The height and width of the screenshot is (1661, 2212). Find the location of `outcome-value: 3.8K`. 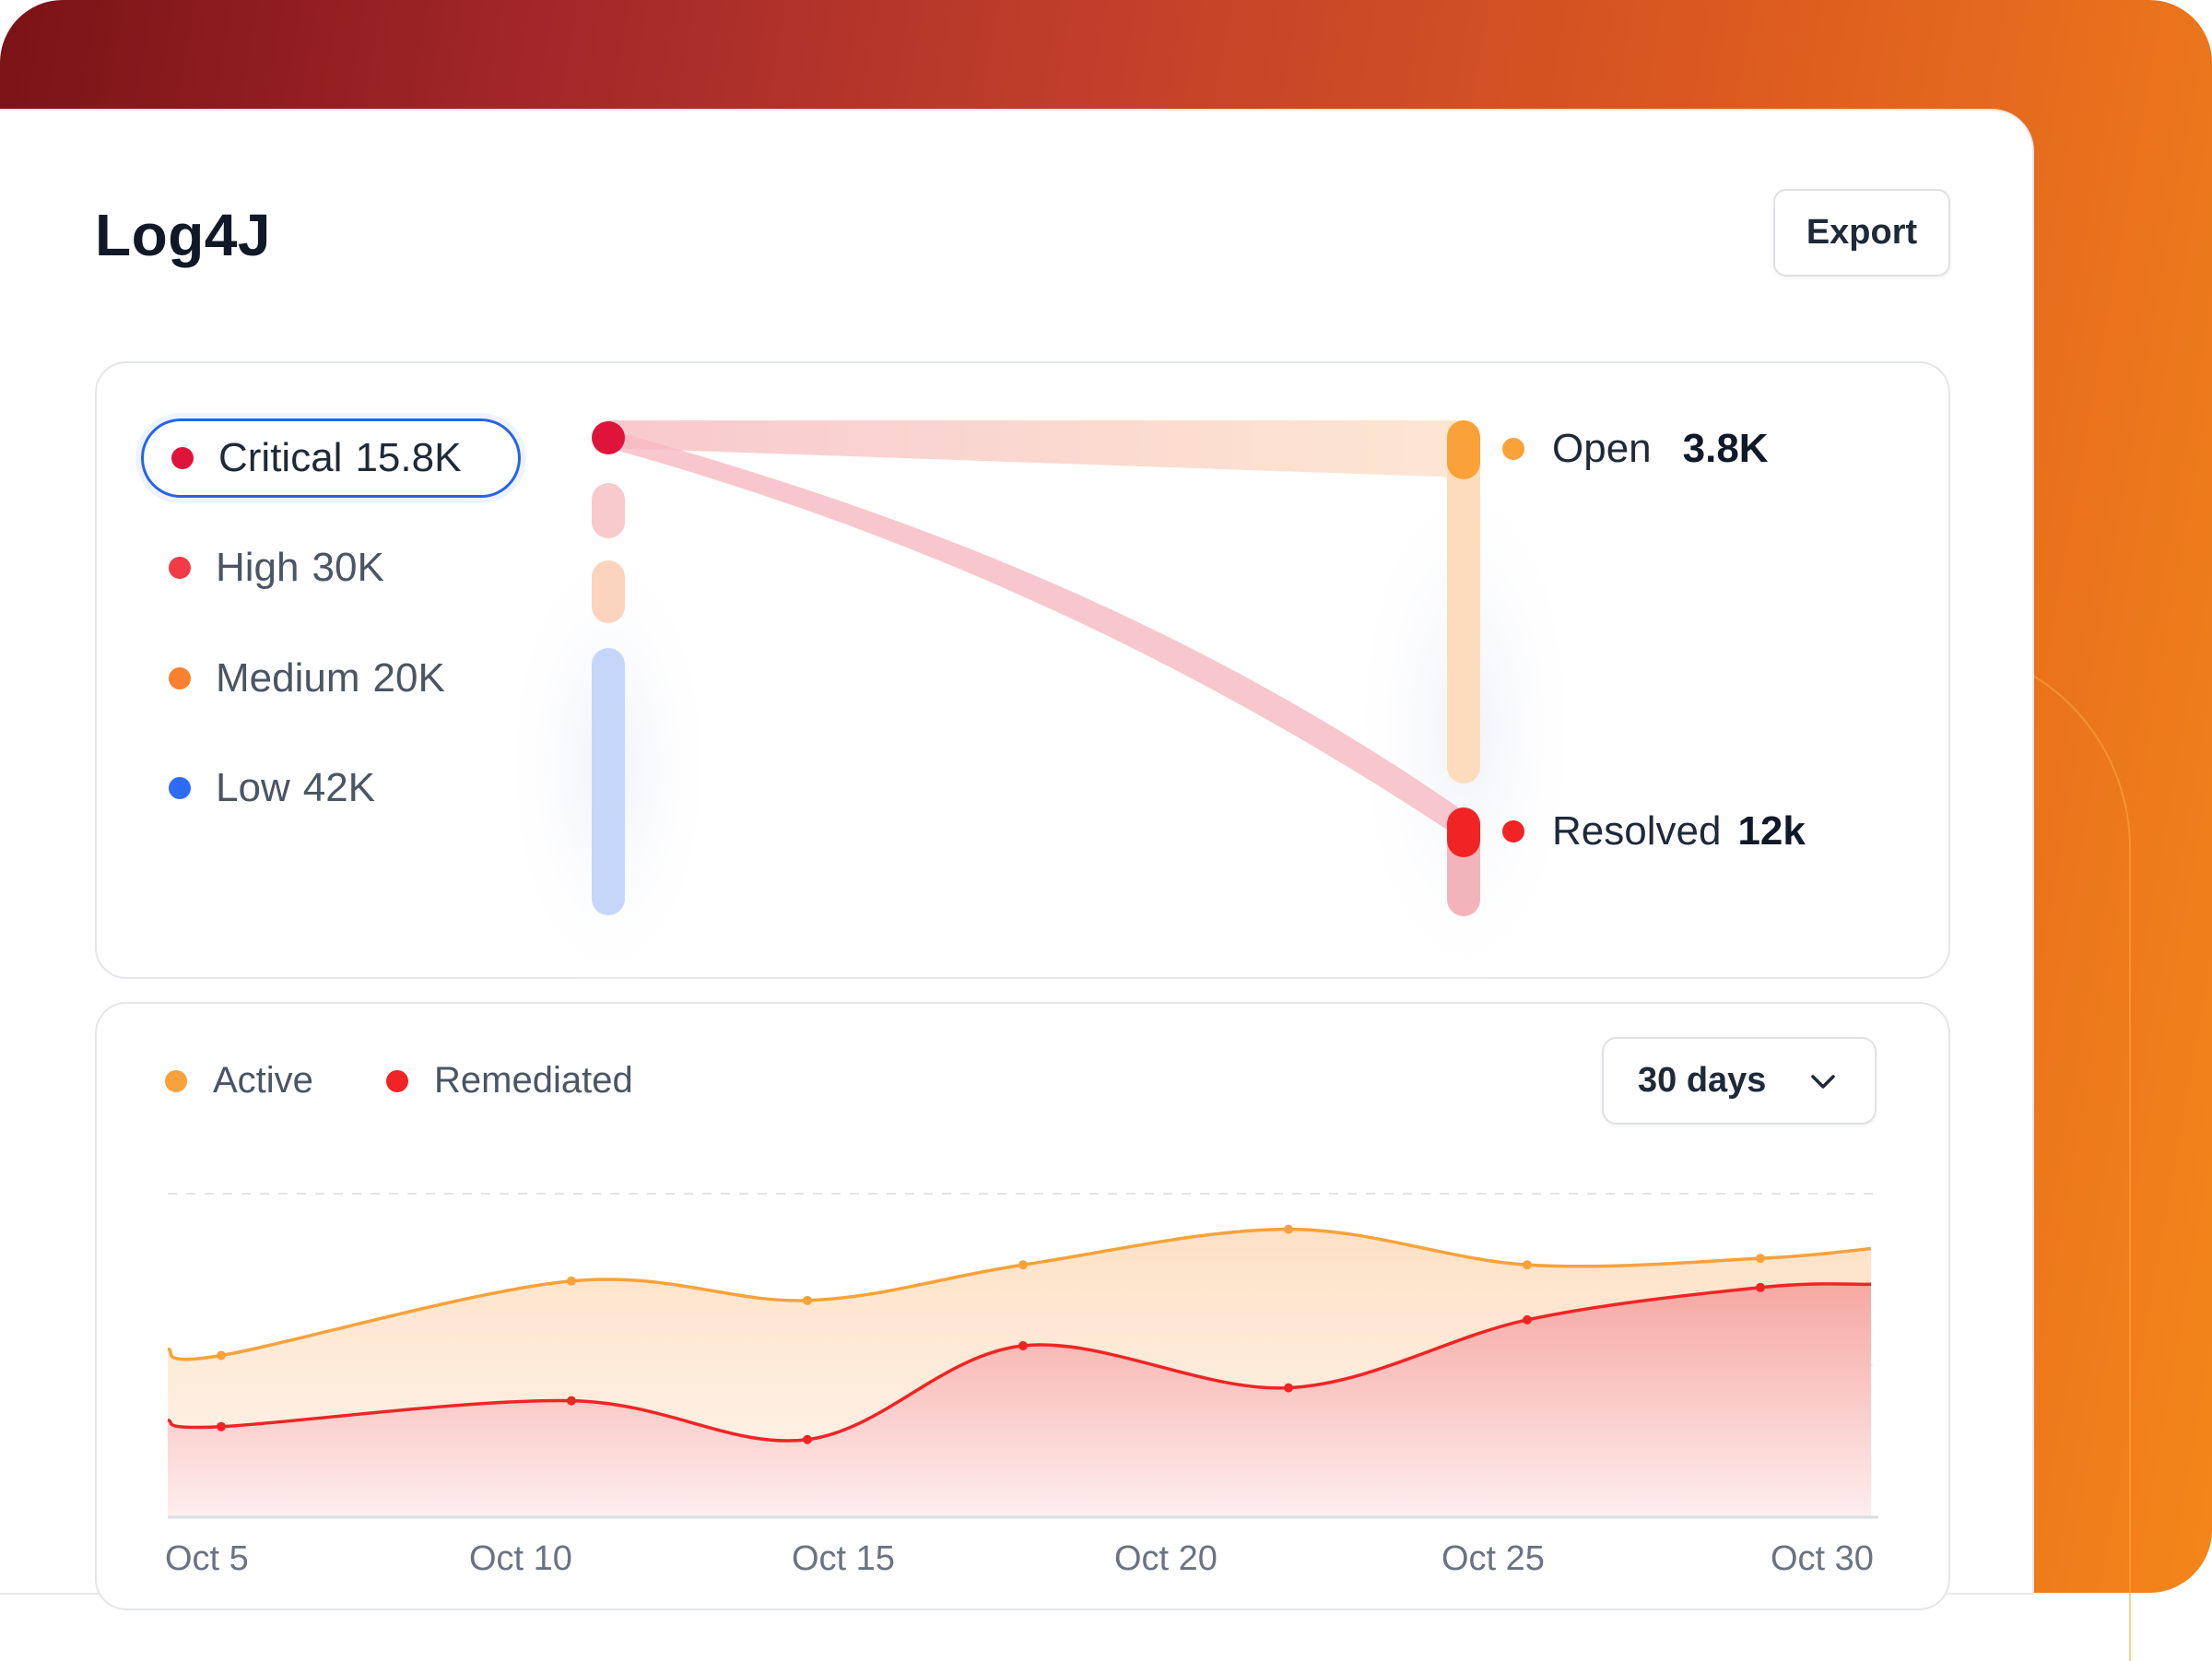

outcome-value: 3.8K is located at coordinates (1725, 448).